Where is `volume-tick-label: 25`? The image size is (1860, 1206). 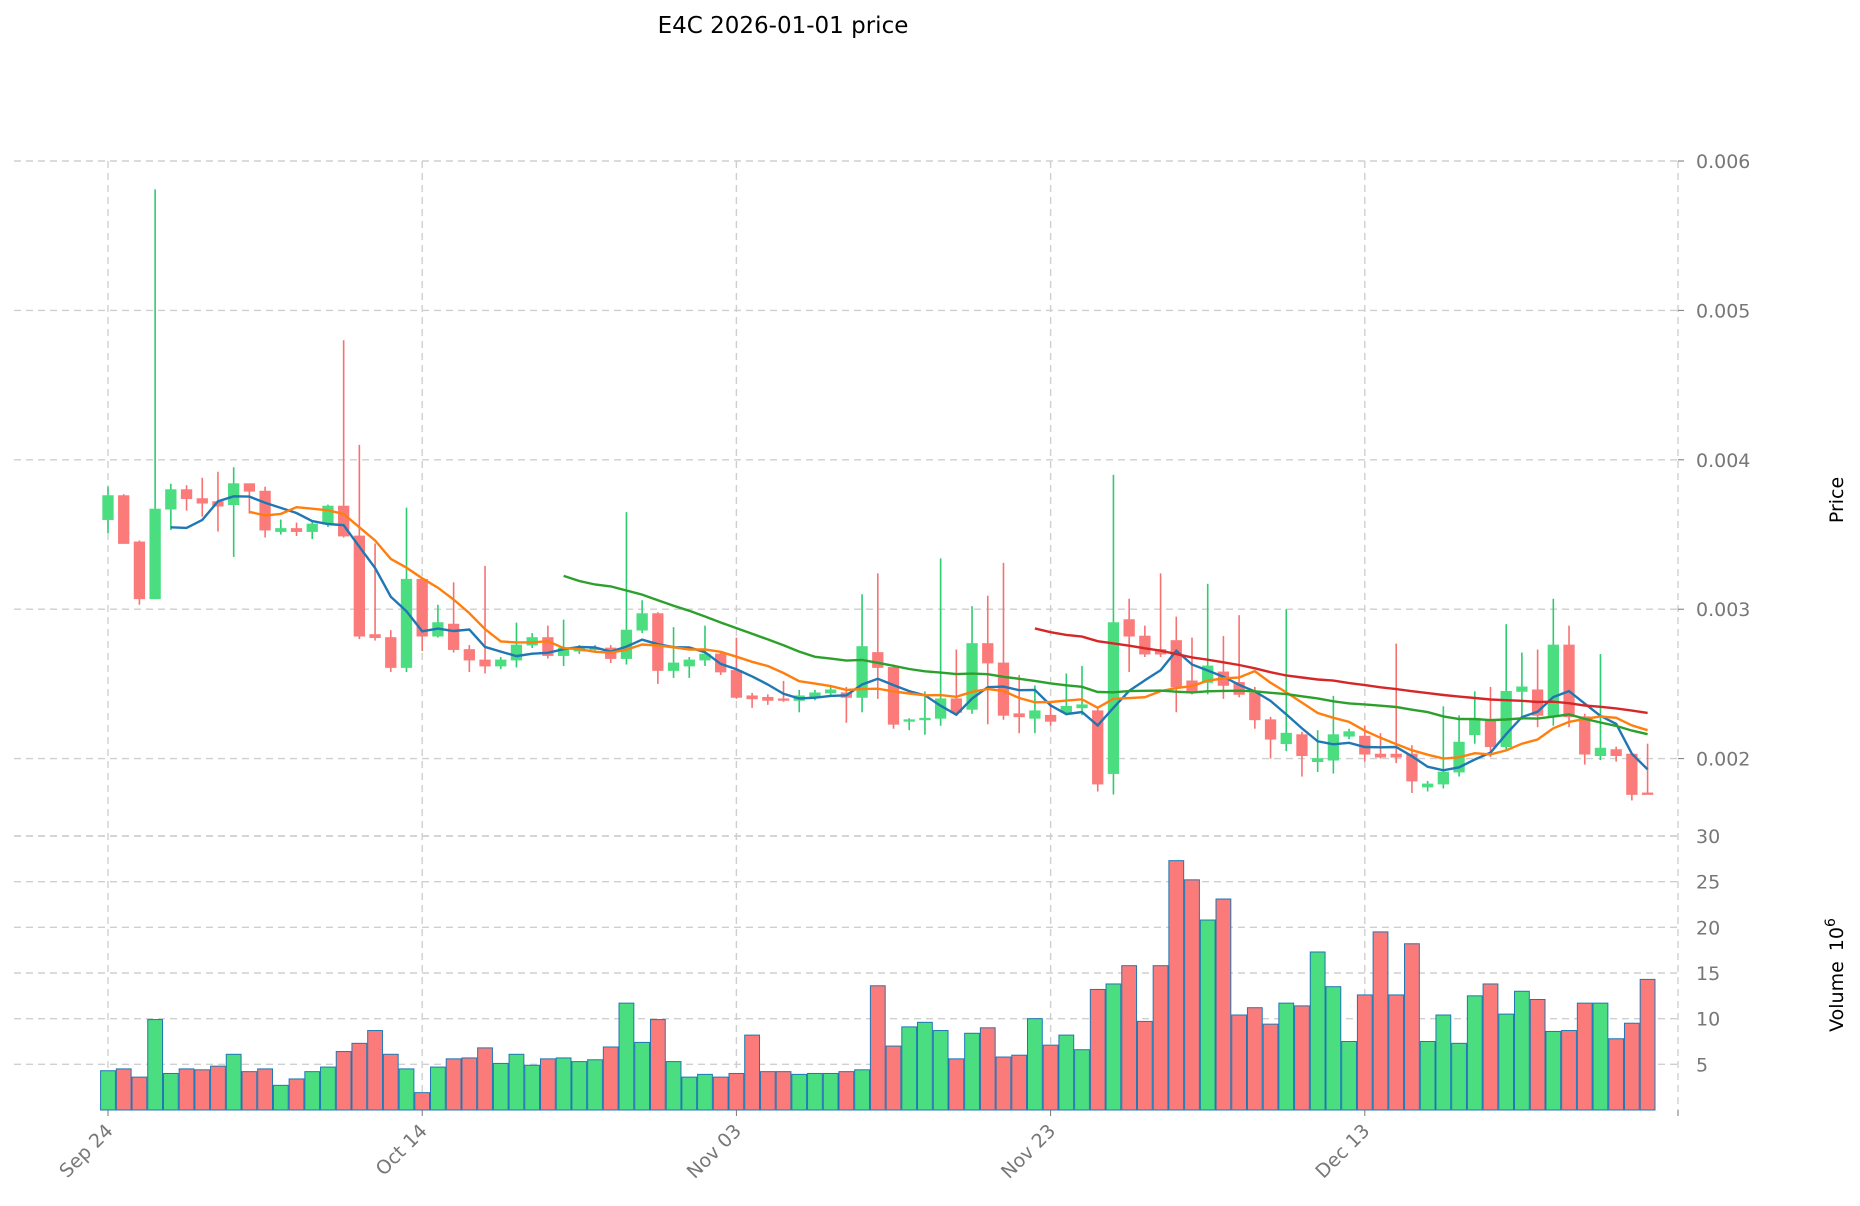
volume-tick-label: 25 is located at coordinates (1708, 883).